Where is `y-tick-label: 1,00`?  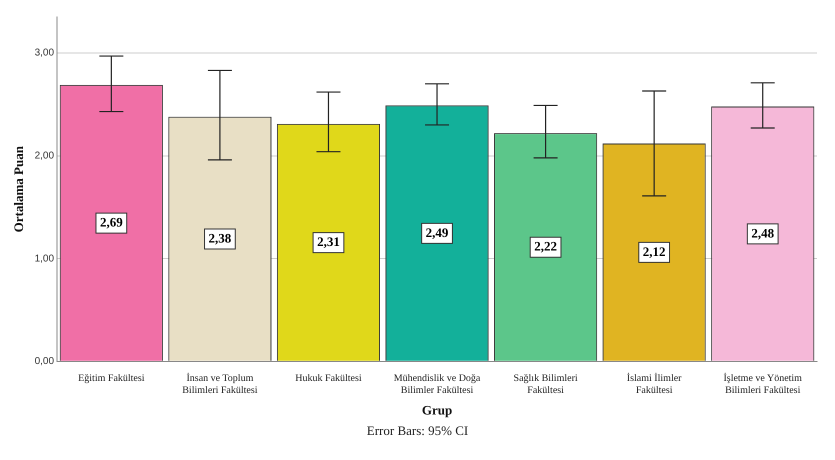 y-tick-label: 1,00 is located at coordinates (44, 258).